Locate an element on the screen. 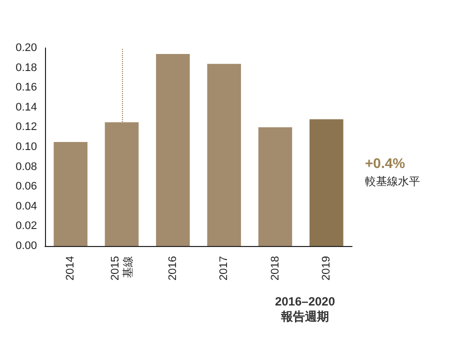 The image size is (450, 350). y-tick-label: 0.12 is located at coordinates (26, 127).